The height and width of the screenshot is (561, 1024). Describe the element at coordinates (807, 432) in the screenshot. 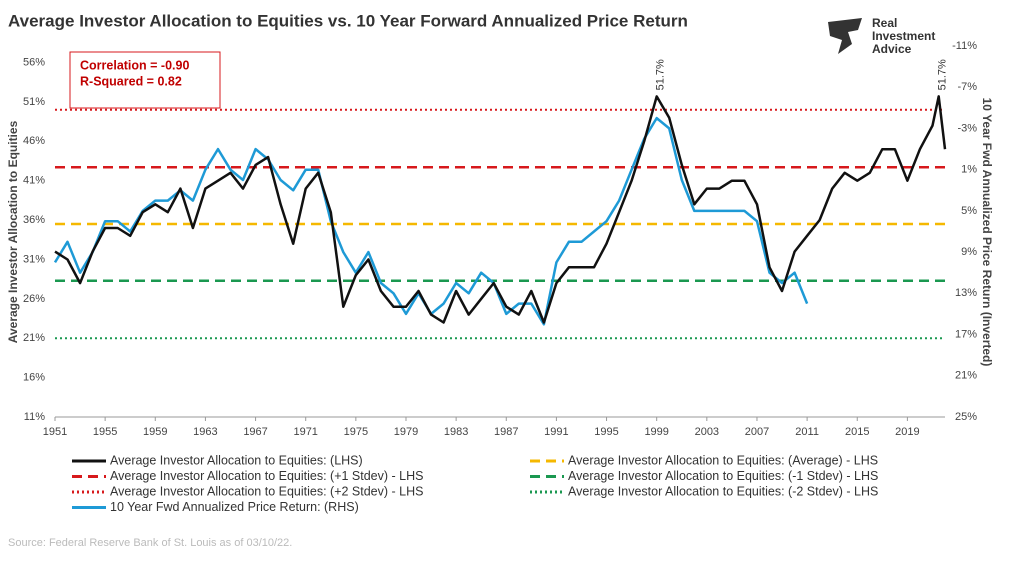

I see `x-tick-label: 2011` at that location.